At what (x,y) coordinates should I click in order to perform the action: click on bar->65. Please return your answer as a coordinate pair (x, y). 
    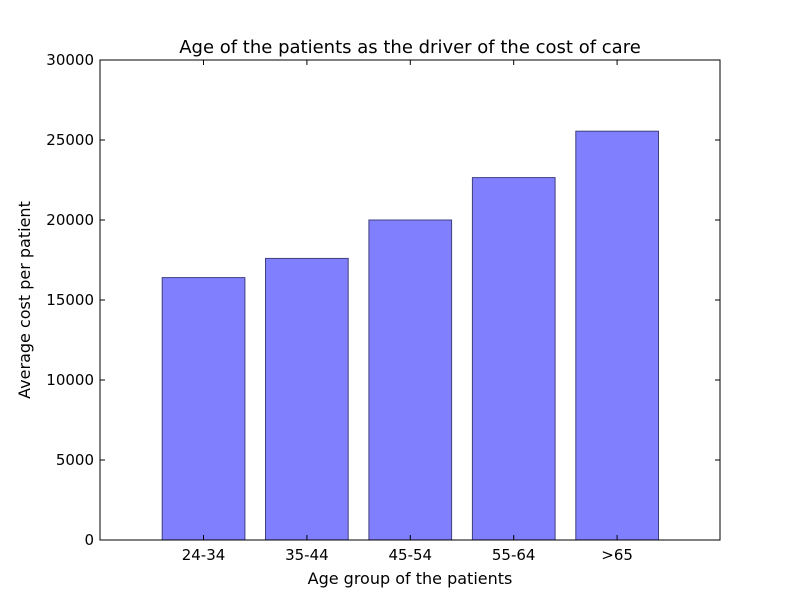
    Looking at the image, I should click on (617, 335).